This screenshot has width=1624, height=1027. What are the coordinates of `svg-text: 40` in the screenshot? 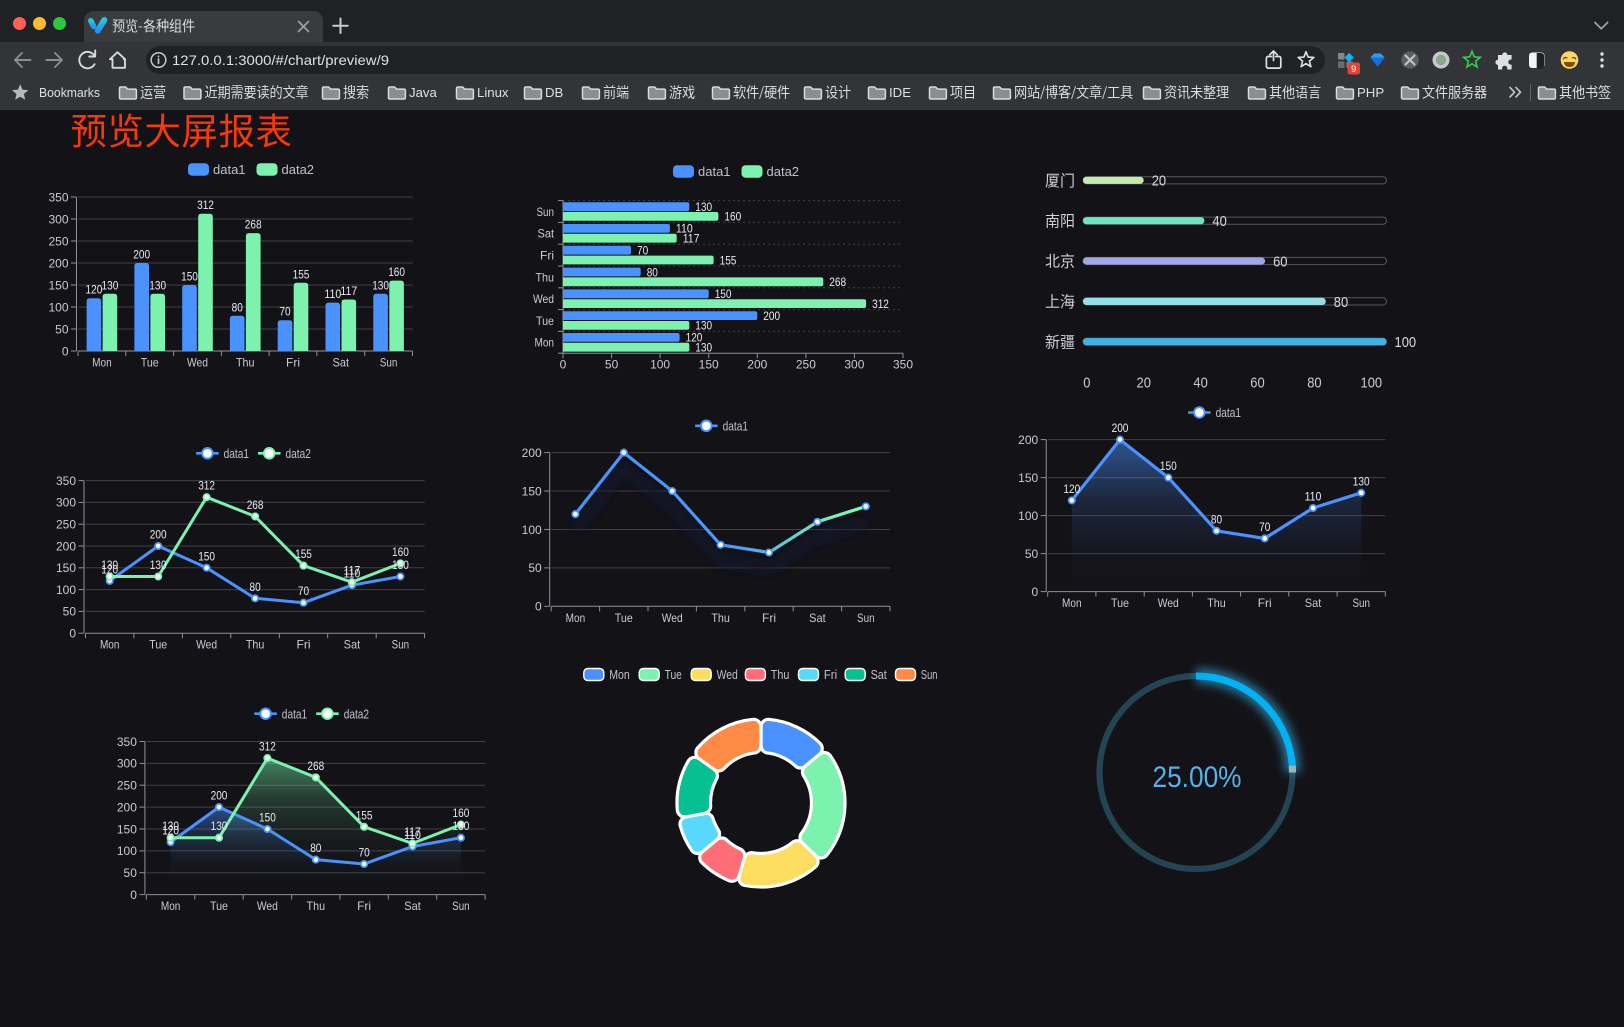 It's located at (1219, 221).